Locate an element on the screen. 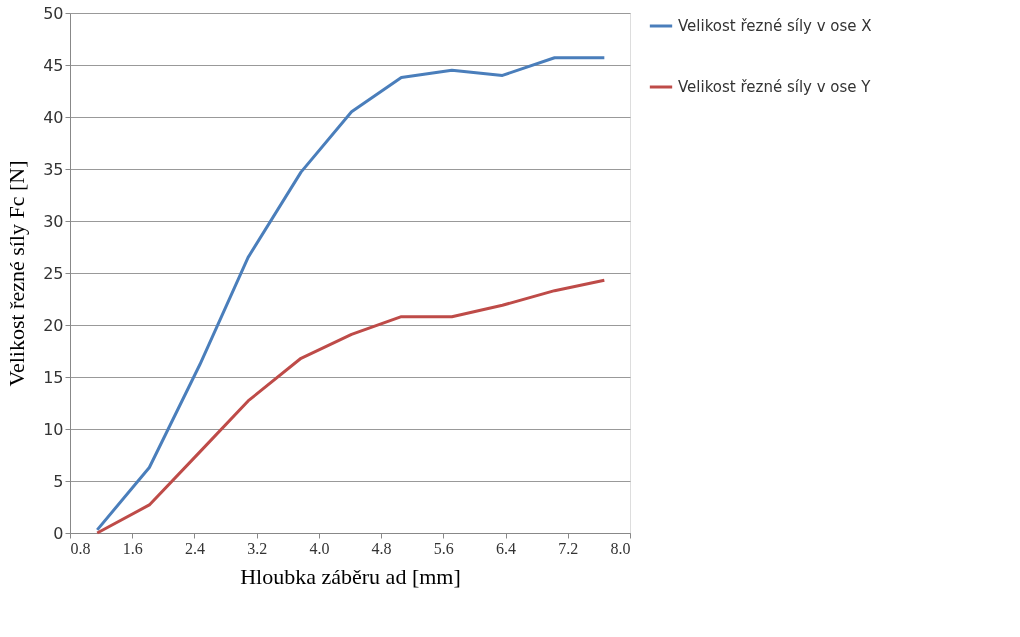 The image size is (1020, 637). y-tick-label: 20 is located at coordinates (53, 325).